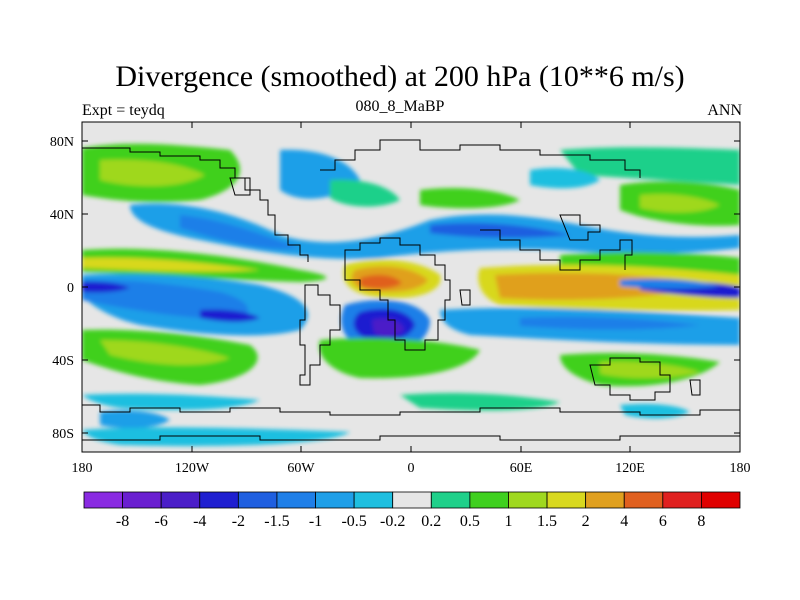 Image resolution: width=800 pixels, height=600 pixels. Describe the element at coordinates (123, 110) in the screenshot. I see `experiment-label: Expt = teydq` at that location.